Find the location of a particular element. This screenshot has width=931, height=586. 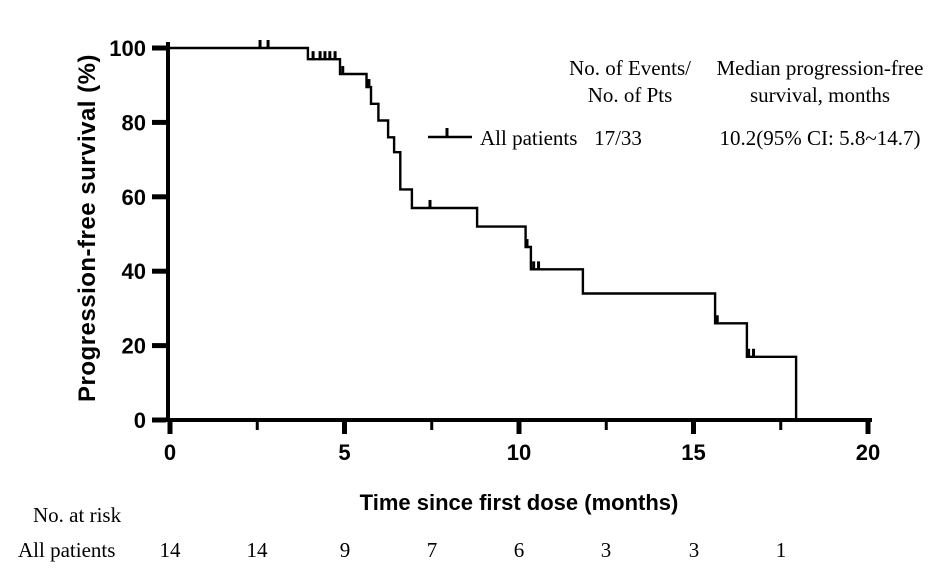

y-tick-label: 20 is located at coordinates (134, 346).